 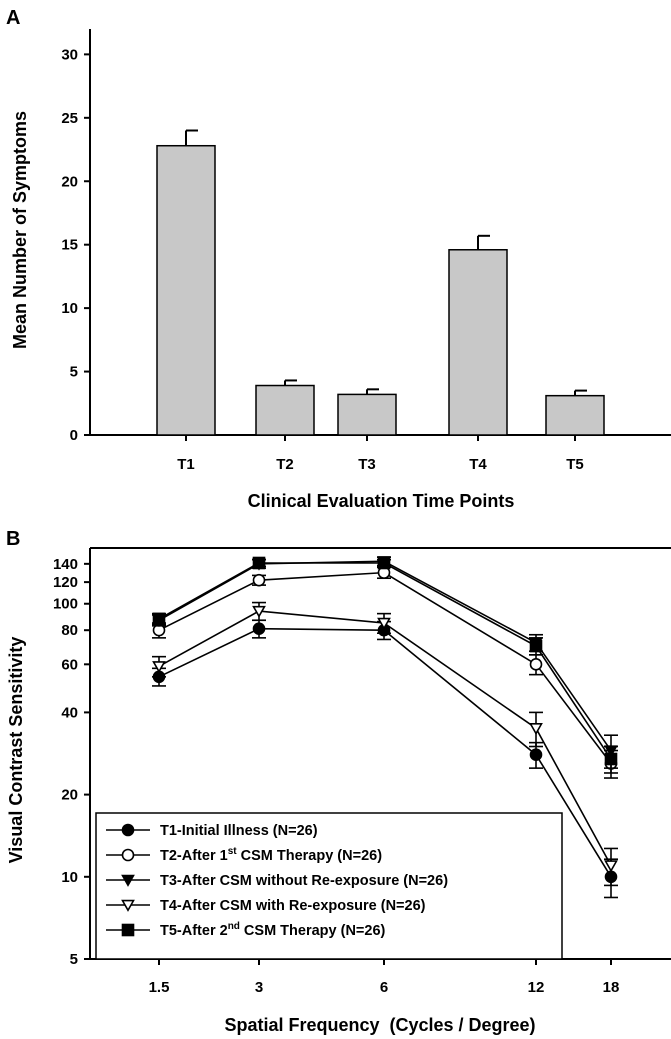 I want to click on legend-label-text: T5-After 2, so click(x=194, y=931).